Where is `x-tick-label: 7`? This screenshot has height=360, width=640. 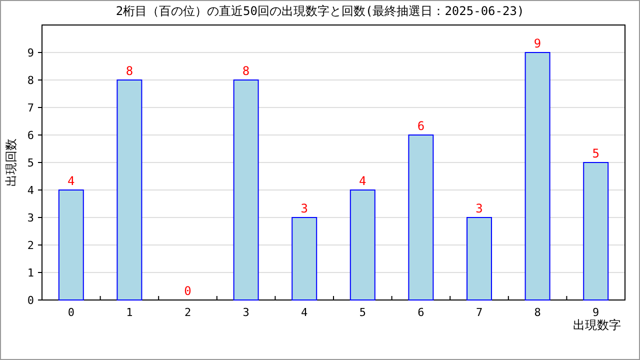
x-tick-label: 7 is located at coordinates (479, 312).